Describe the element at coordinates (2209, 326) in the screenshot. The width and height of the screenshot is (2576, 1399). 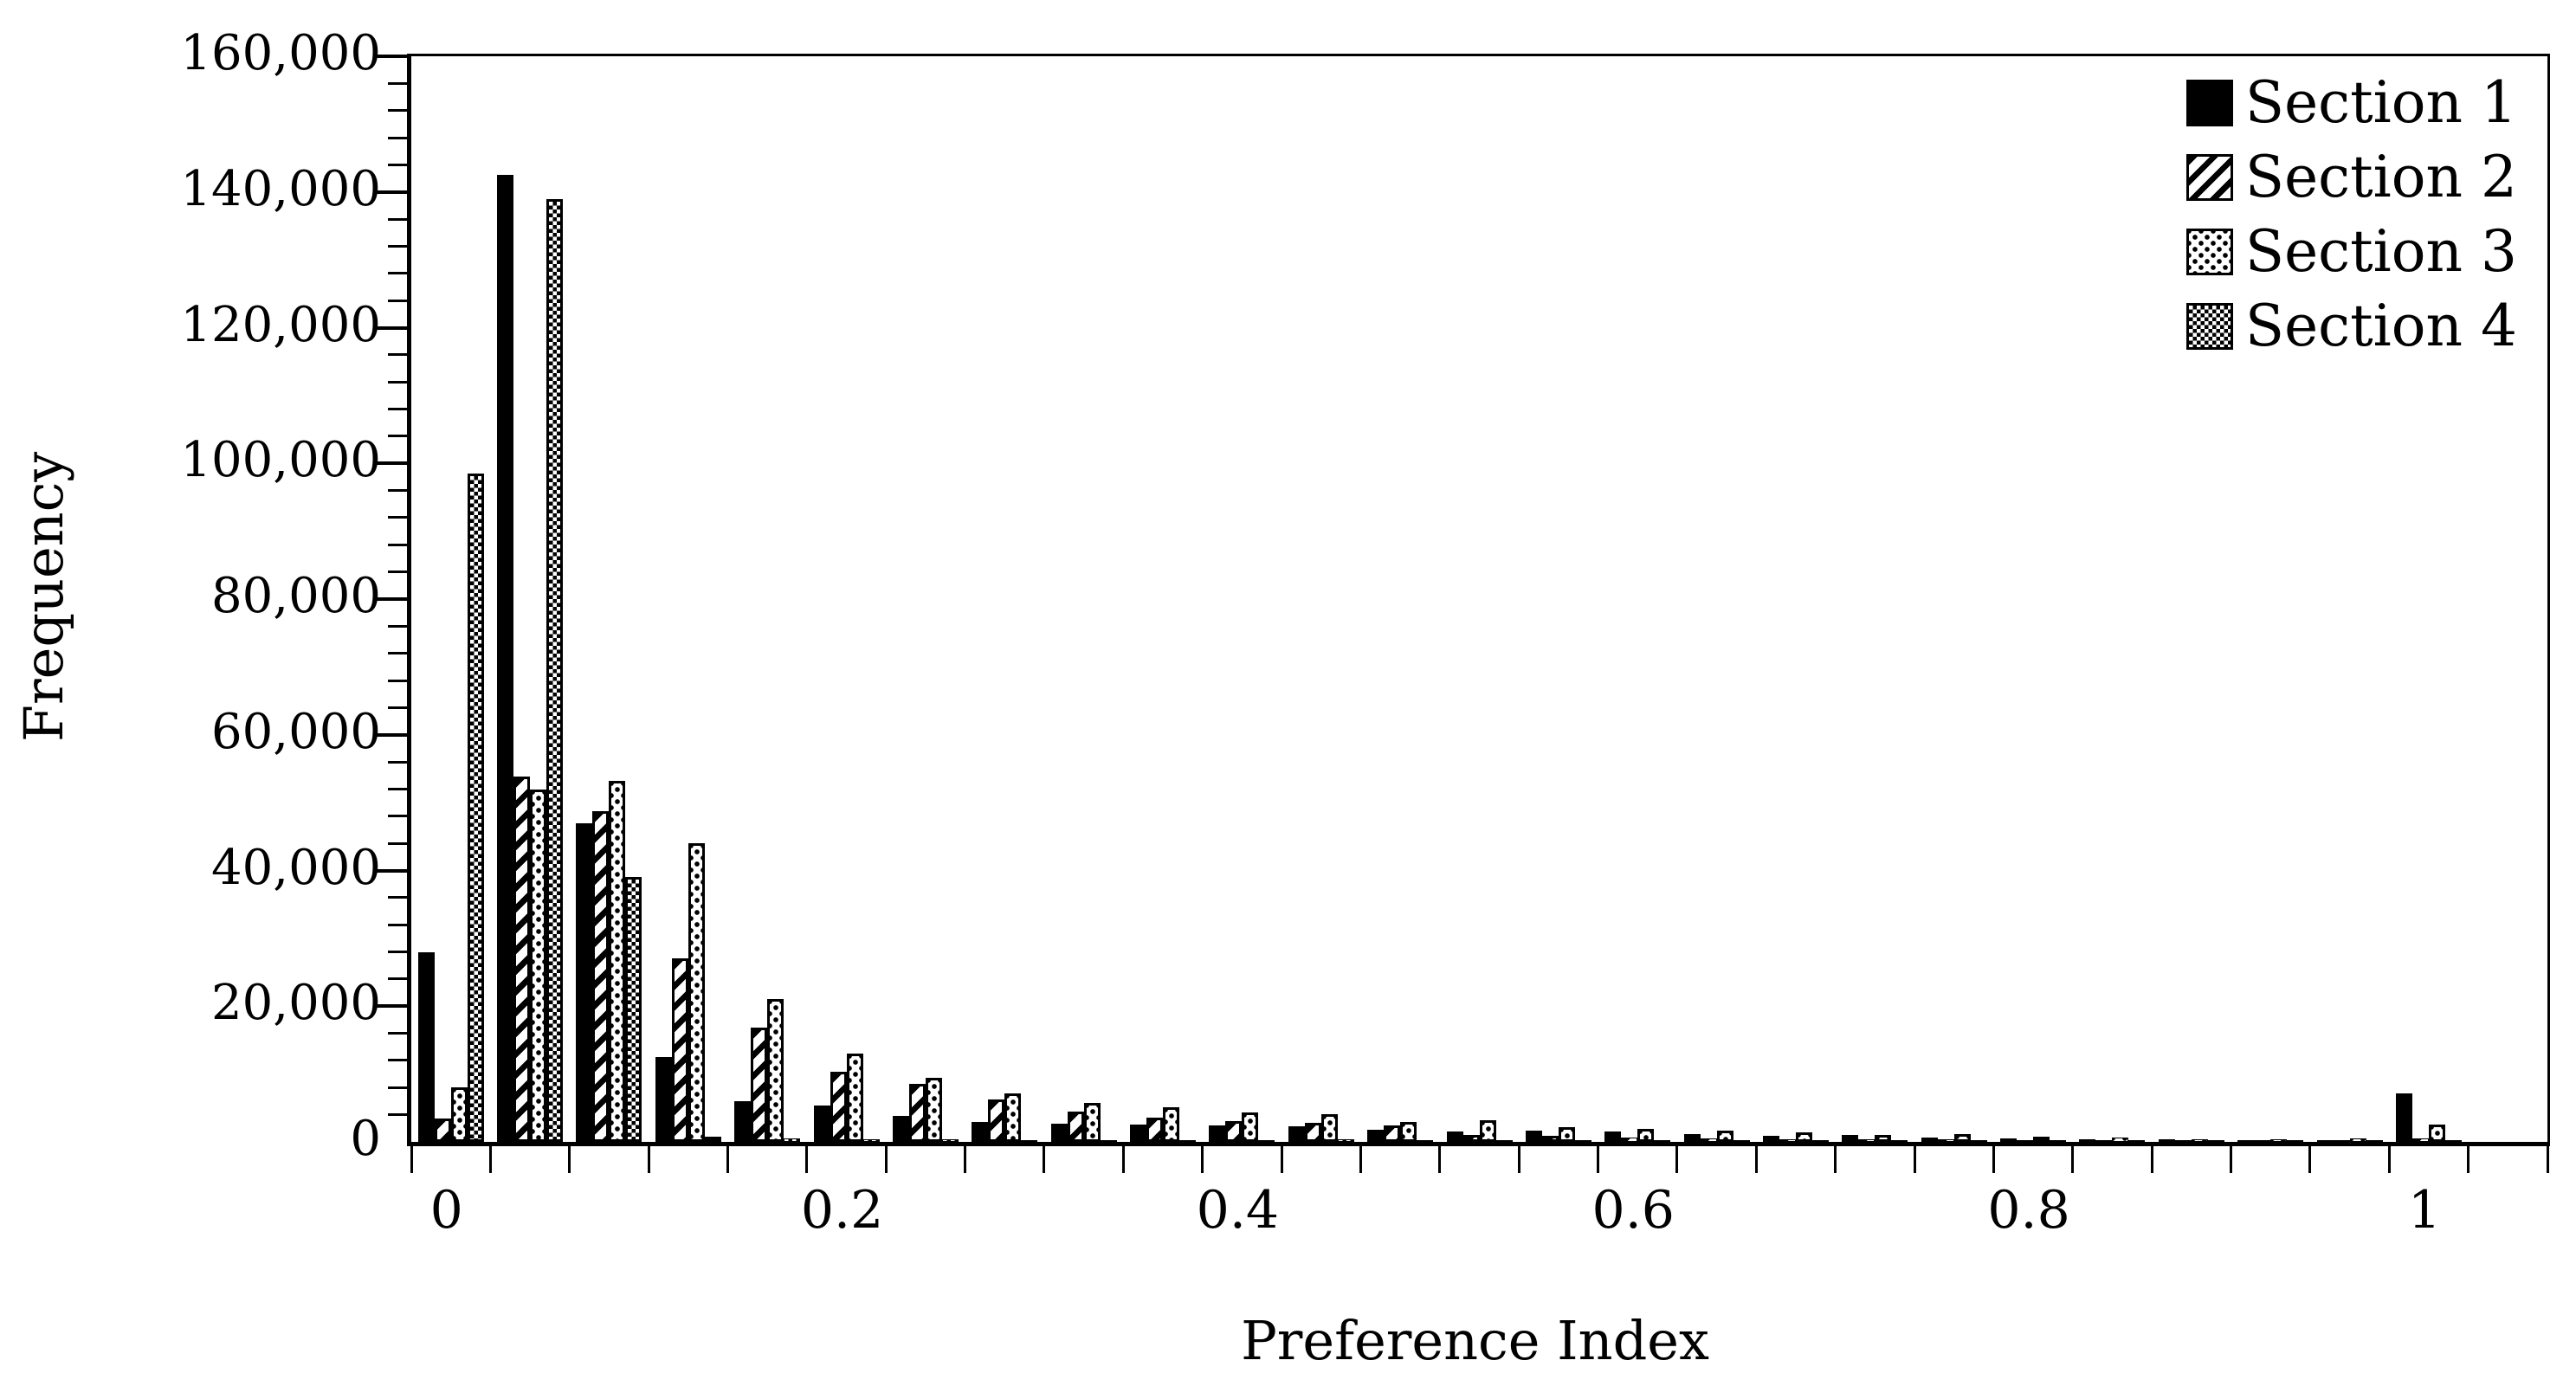
I see `legend-swatch-fine-checker-icon` at that location.